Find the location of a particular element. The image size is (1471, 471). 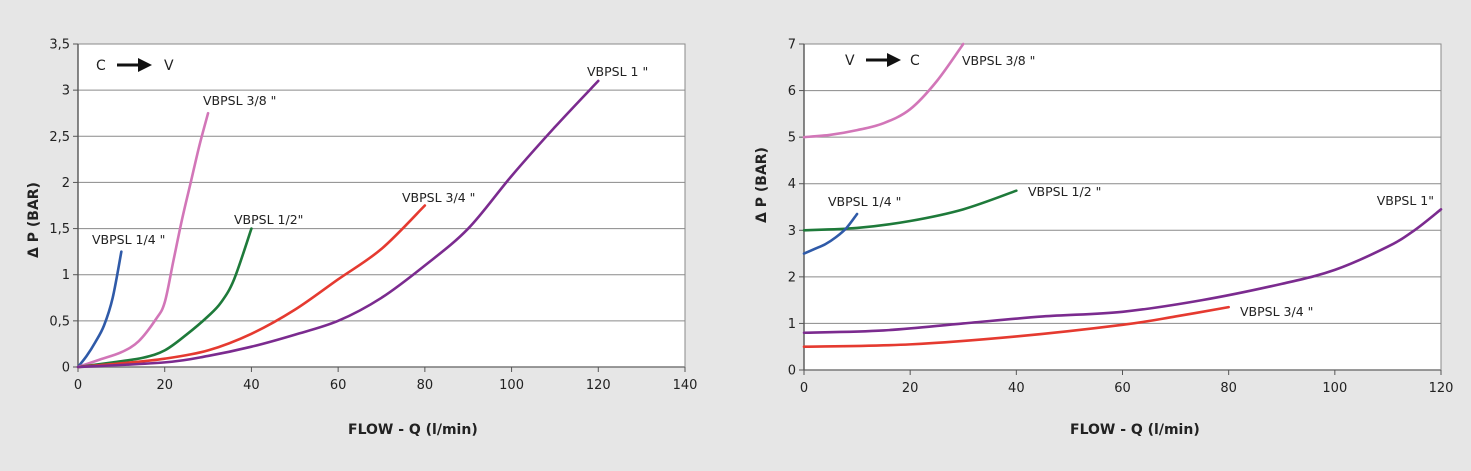

y-tick-label: 3,5 is located at coordinates (59, 45).